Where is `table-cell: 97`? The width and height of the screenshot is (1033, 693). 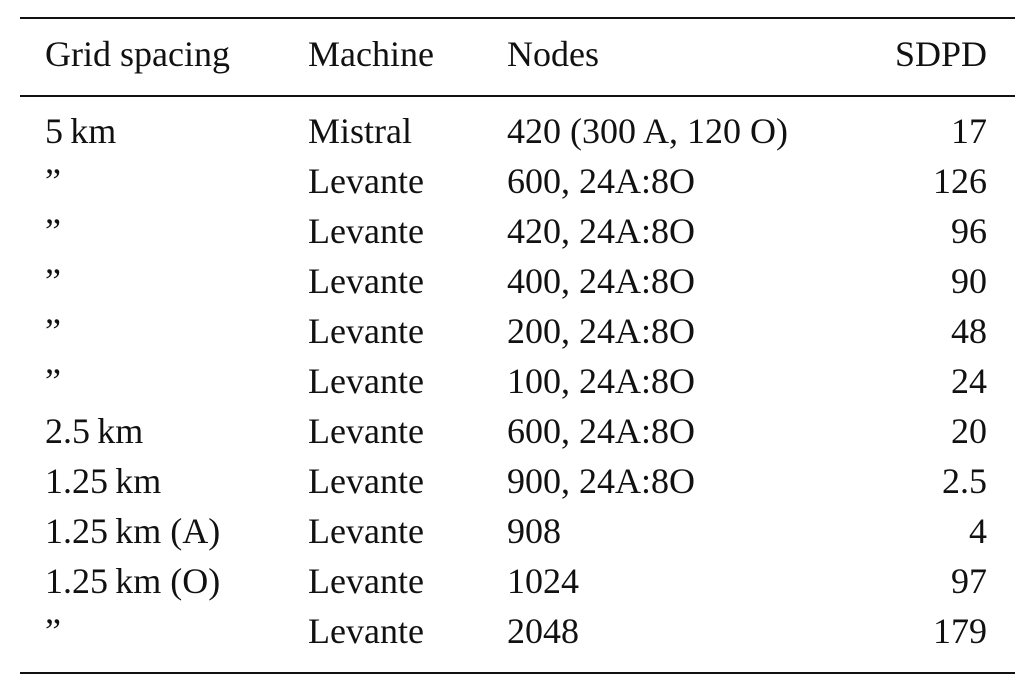 table-cell: 97 is located at coordinates (969, 581).